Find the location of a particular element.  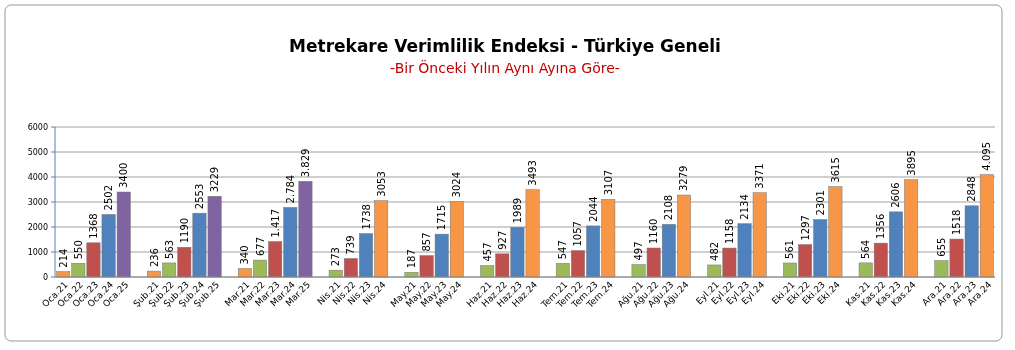

data-label: 2301 is located at coordinates (820, 203).